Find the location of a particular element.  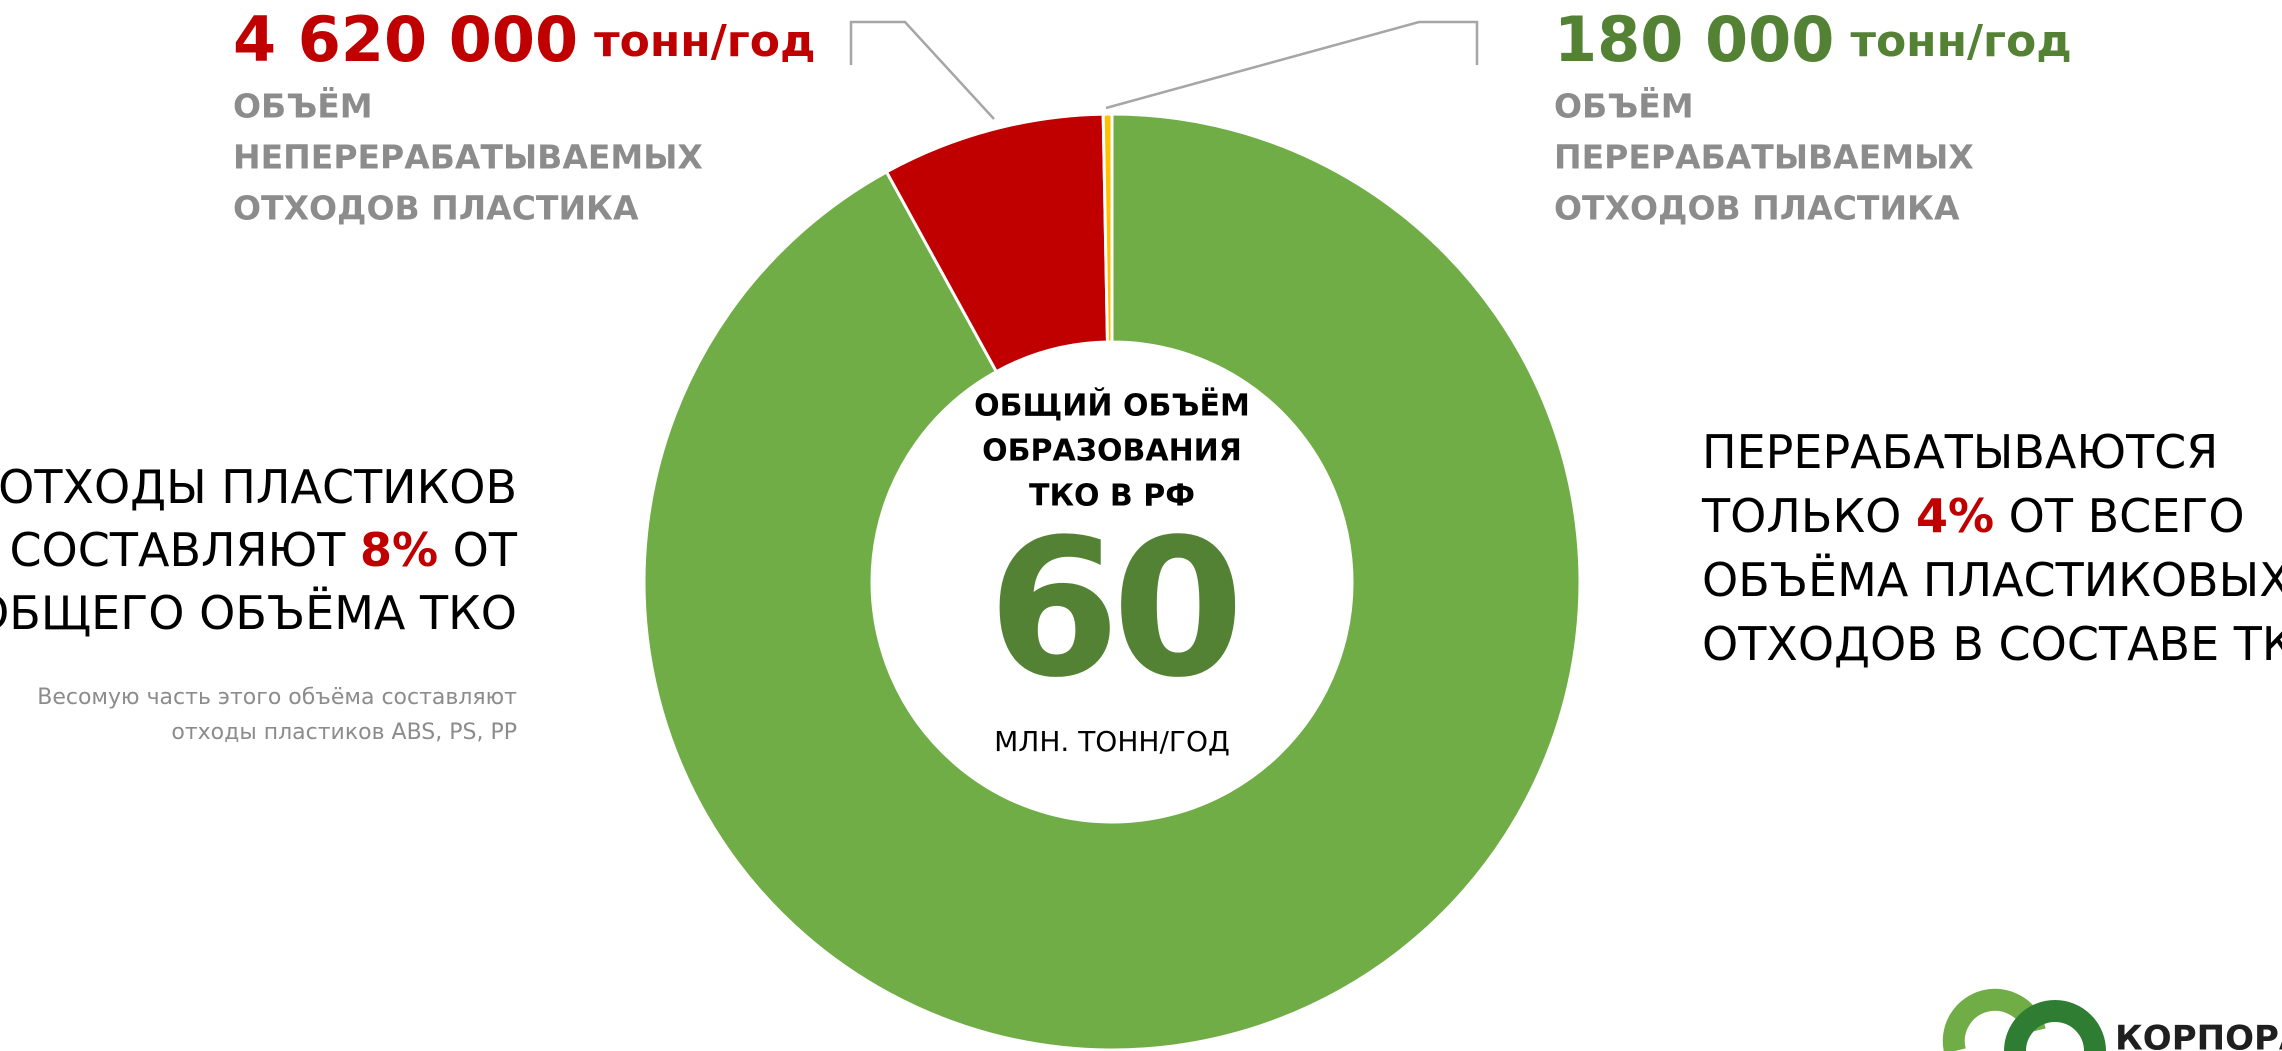

note-line: ОБЪЁМА ПЛАСТИКОВЫХ is located at coordinates (1992, 580).